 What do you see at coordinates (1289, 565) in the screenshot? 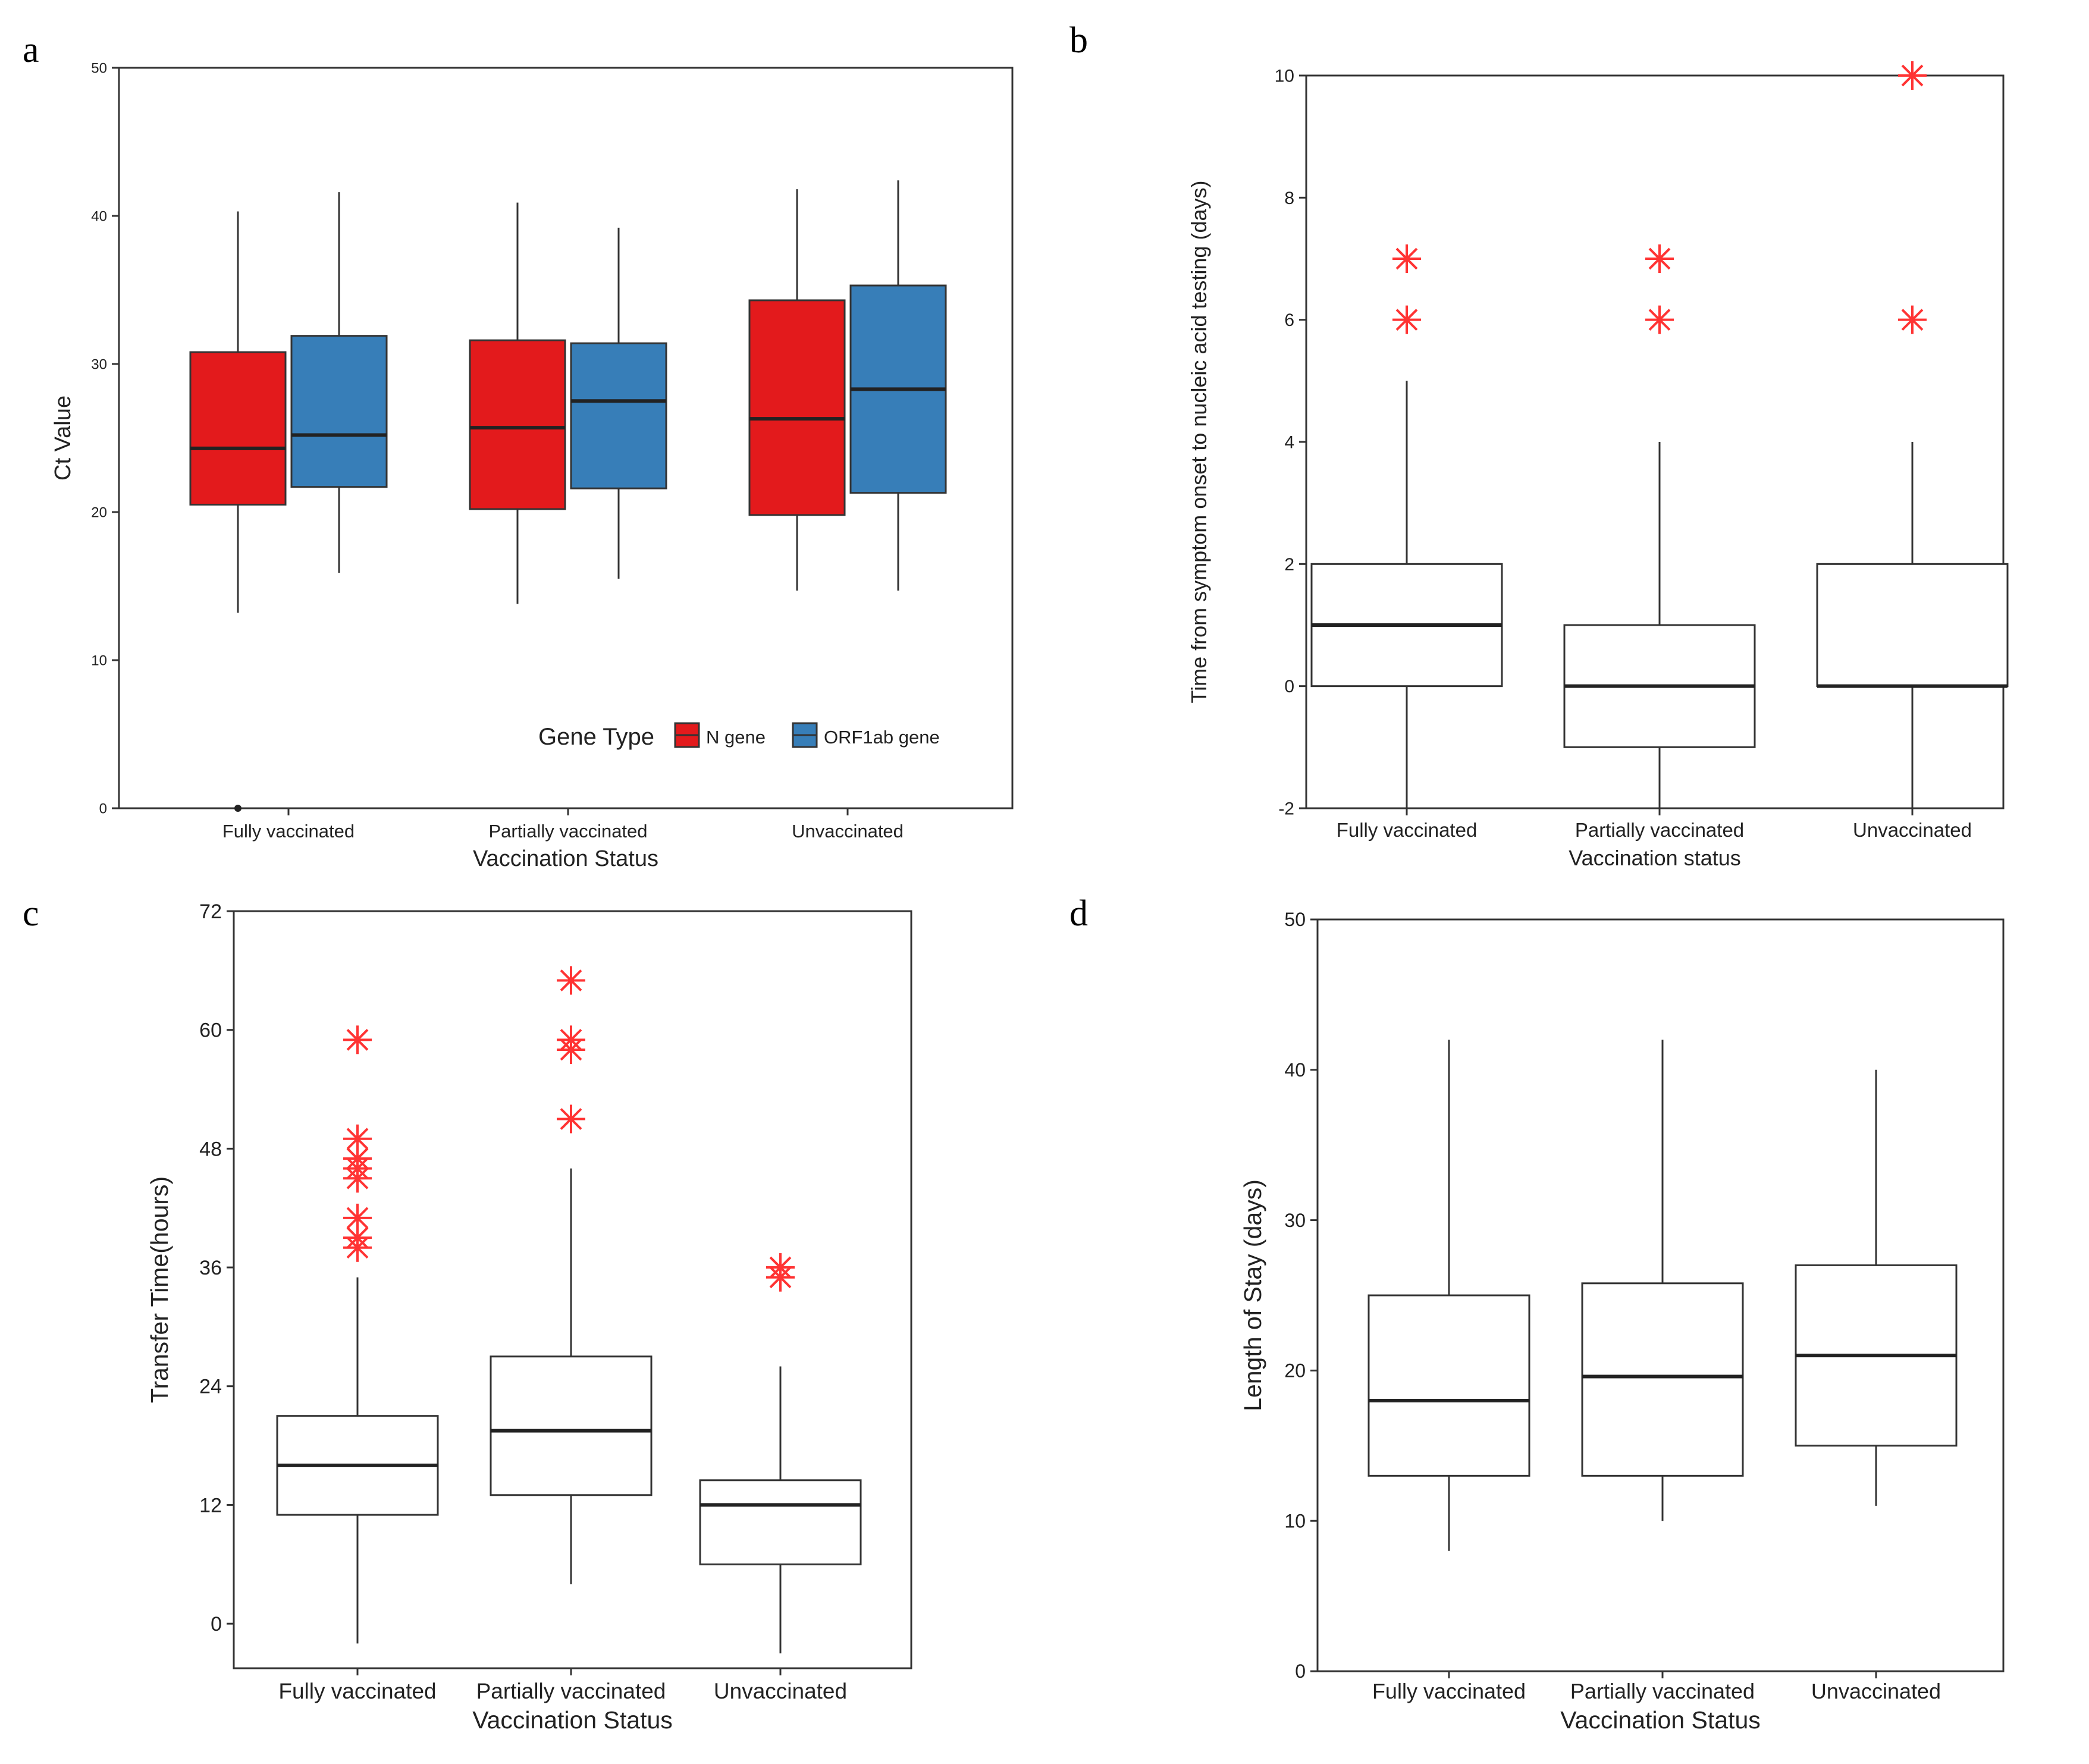
I see `y-tick-label: 2` at bounding box center [1289, 565].